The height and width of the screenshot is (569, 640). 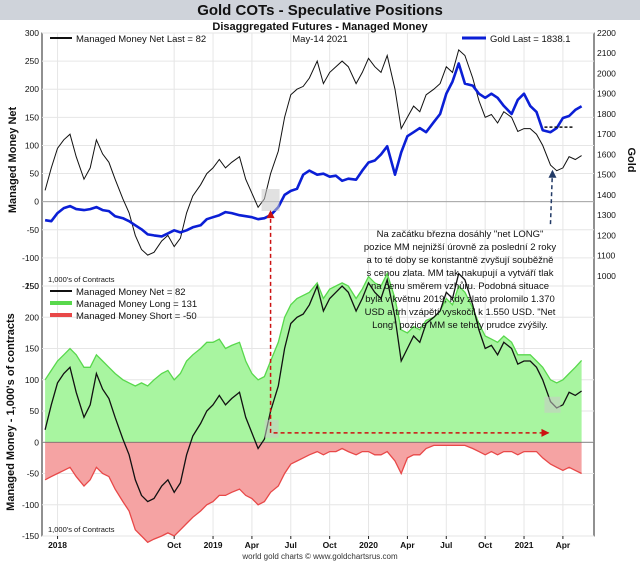 What do you see at coordinates (81, 529) in the screenshot?
I see `bottom-units-note: 1,000's of Contracts` at bounding box center [81, 529].